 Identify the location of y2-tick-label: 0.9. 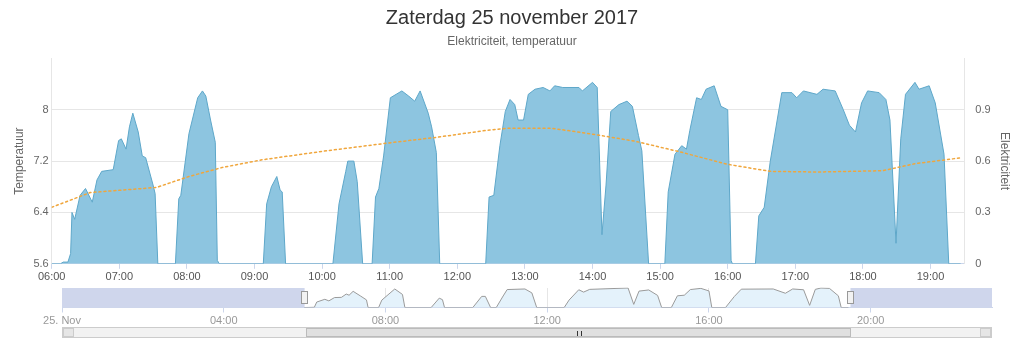
(983, 108).